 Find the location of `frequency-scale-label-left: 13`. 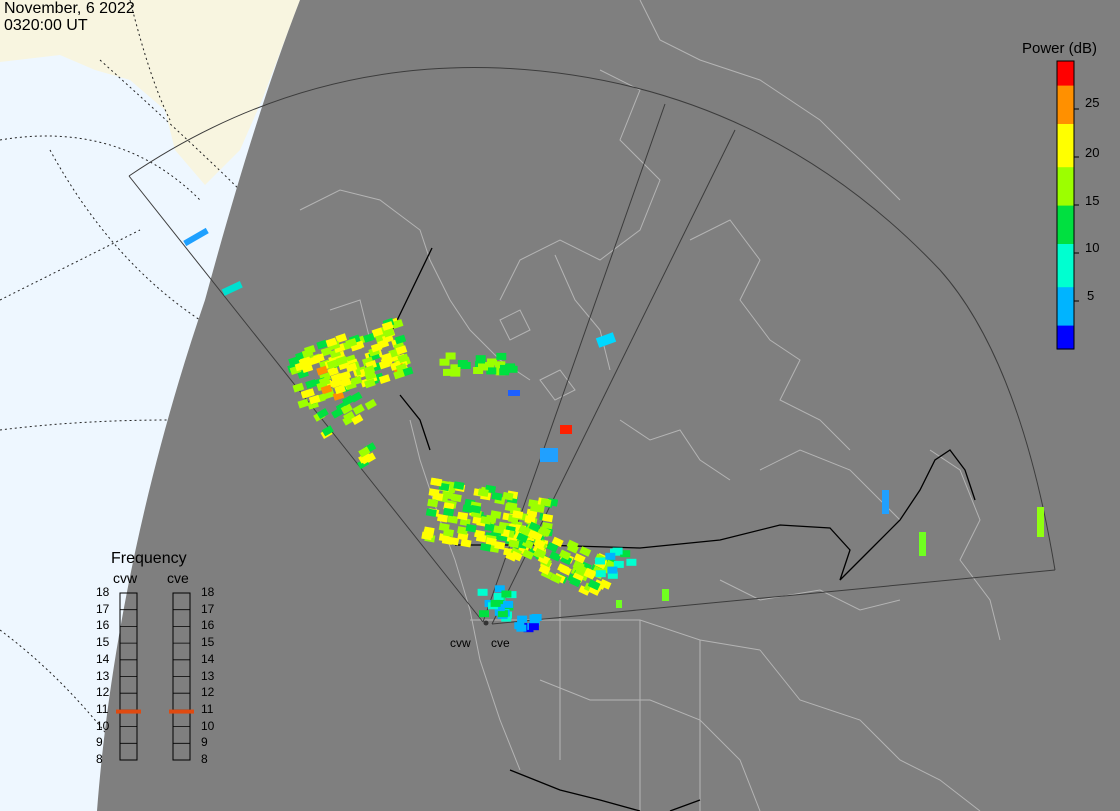

frequency-scale-label-left: 13 is located at coordinates (103, 675).